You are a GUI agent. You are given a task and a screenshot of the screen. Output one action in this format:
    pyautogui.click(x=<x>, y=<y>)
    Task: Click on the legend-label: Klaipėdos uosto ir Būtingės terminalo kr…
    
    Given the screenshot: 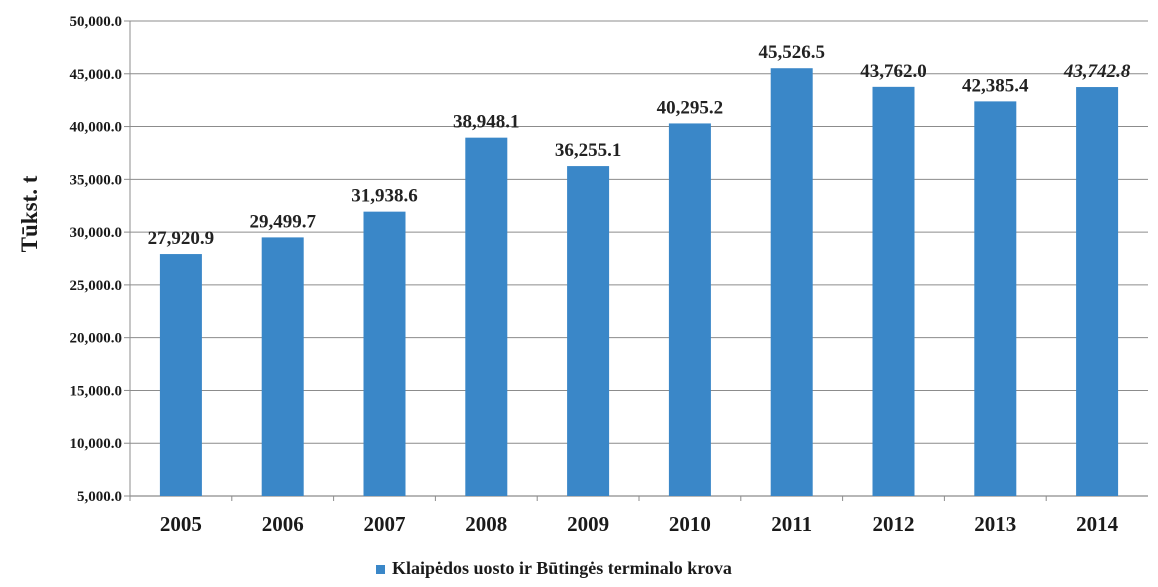 What is the action you would take?
    pyautogui.click(x=562, y=568)
    